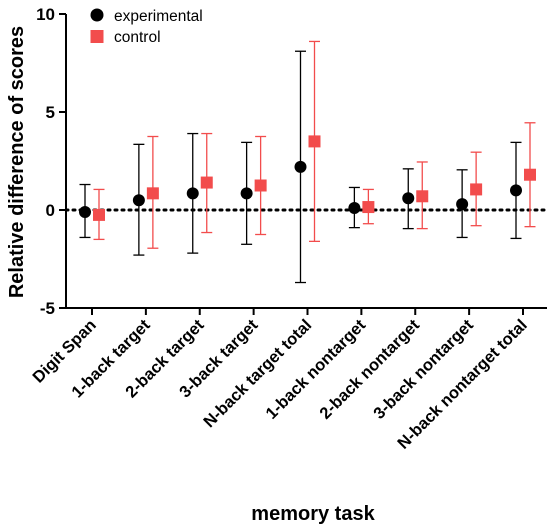 This screenshot has width=550, height=529. Describe the element at coordinates (50, 210) in the screenshot. I see `y-tick-label: 0` at that location.